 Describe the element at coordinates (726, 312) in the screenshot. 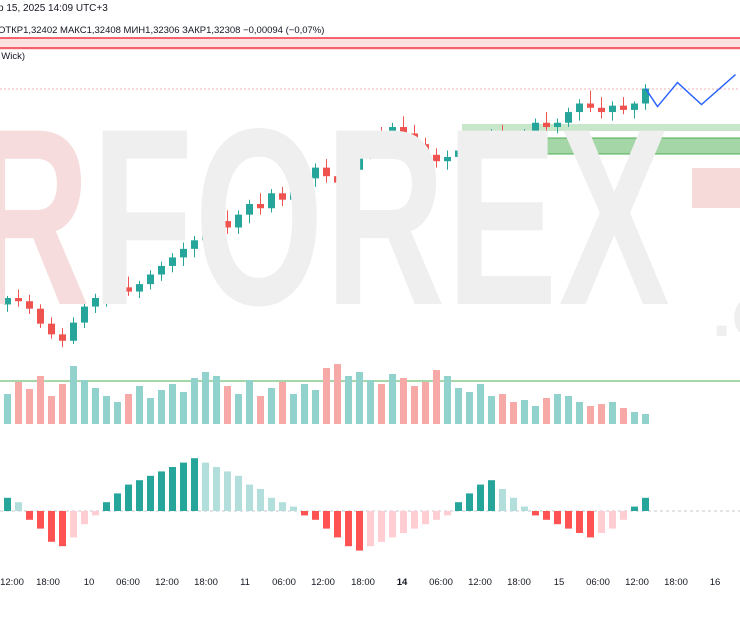

I see `watermark-suffix: .c` at that location.